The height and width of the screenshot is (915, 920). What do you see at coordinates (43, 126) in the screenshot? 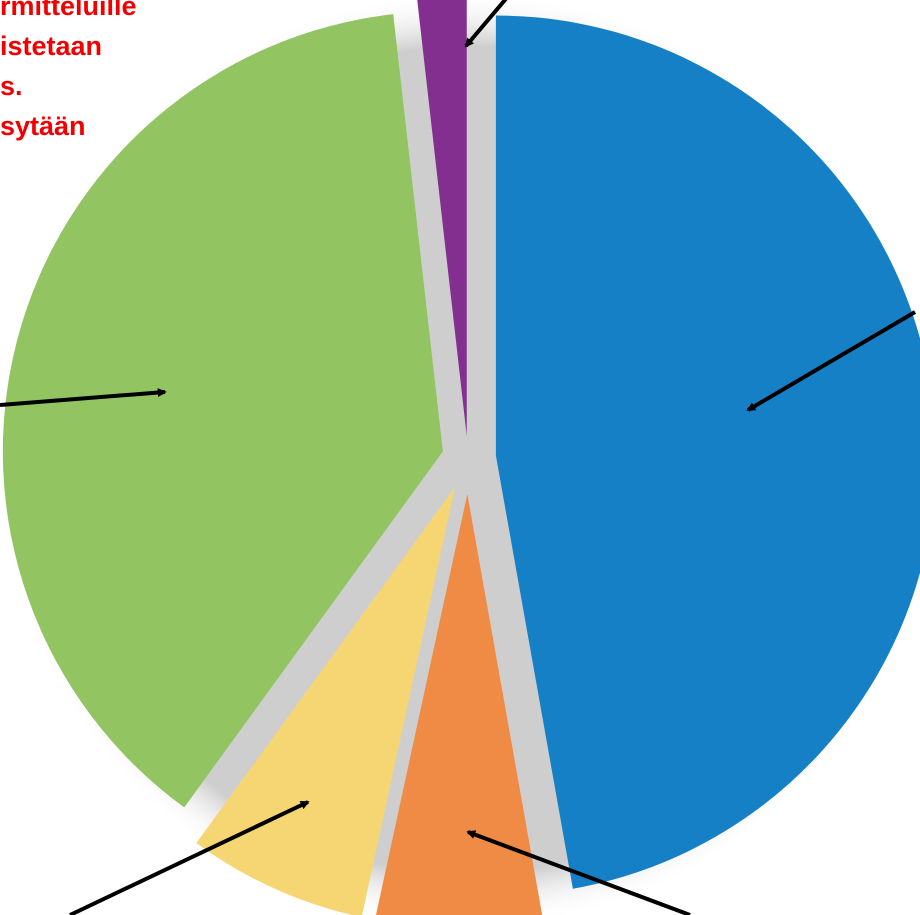
I see `annotation-line-4: sytään` at bounding box center [43, 126].